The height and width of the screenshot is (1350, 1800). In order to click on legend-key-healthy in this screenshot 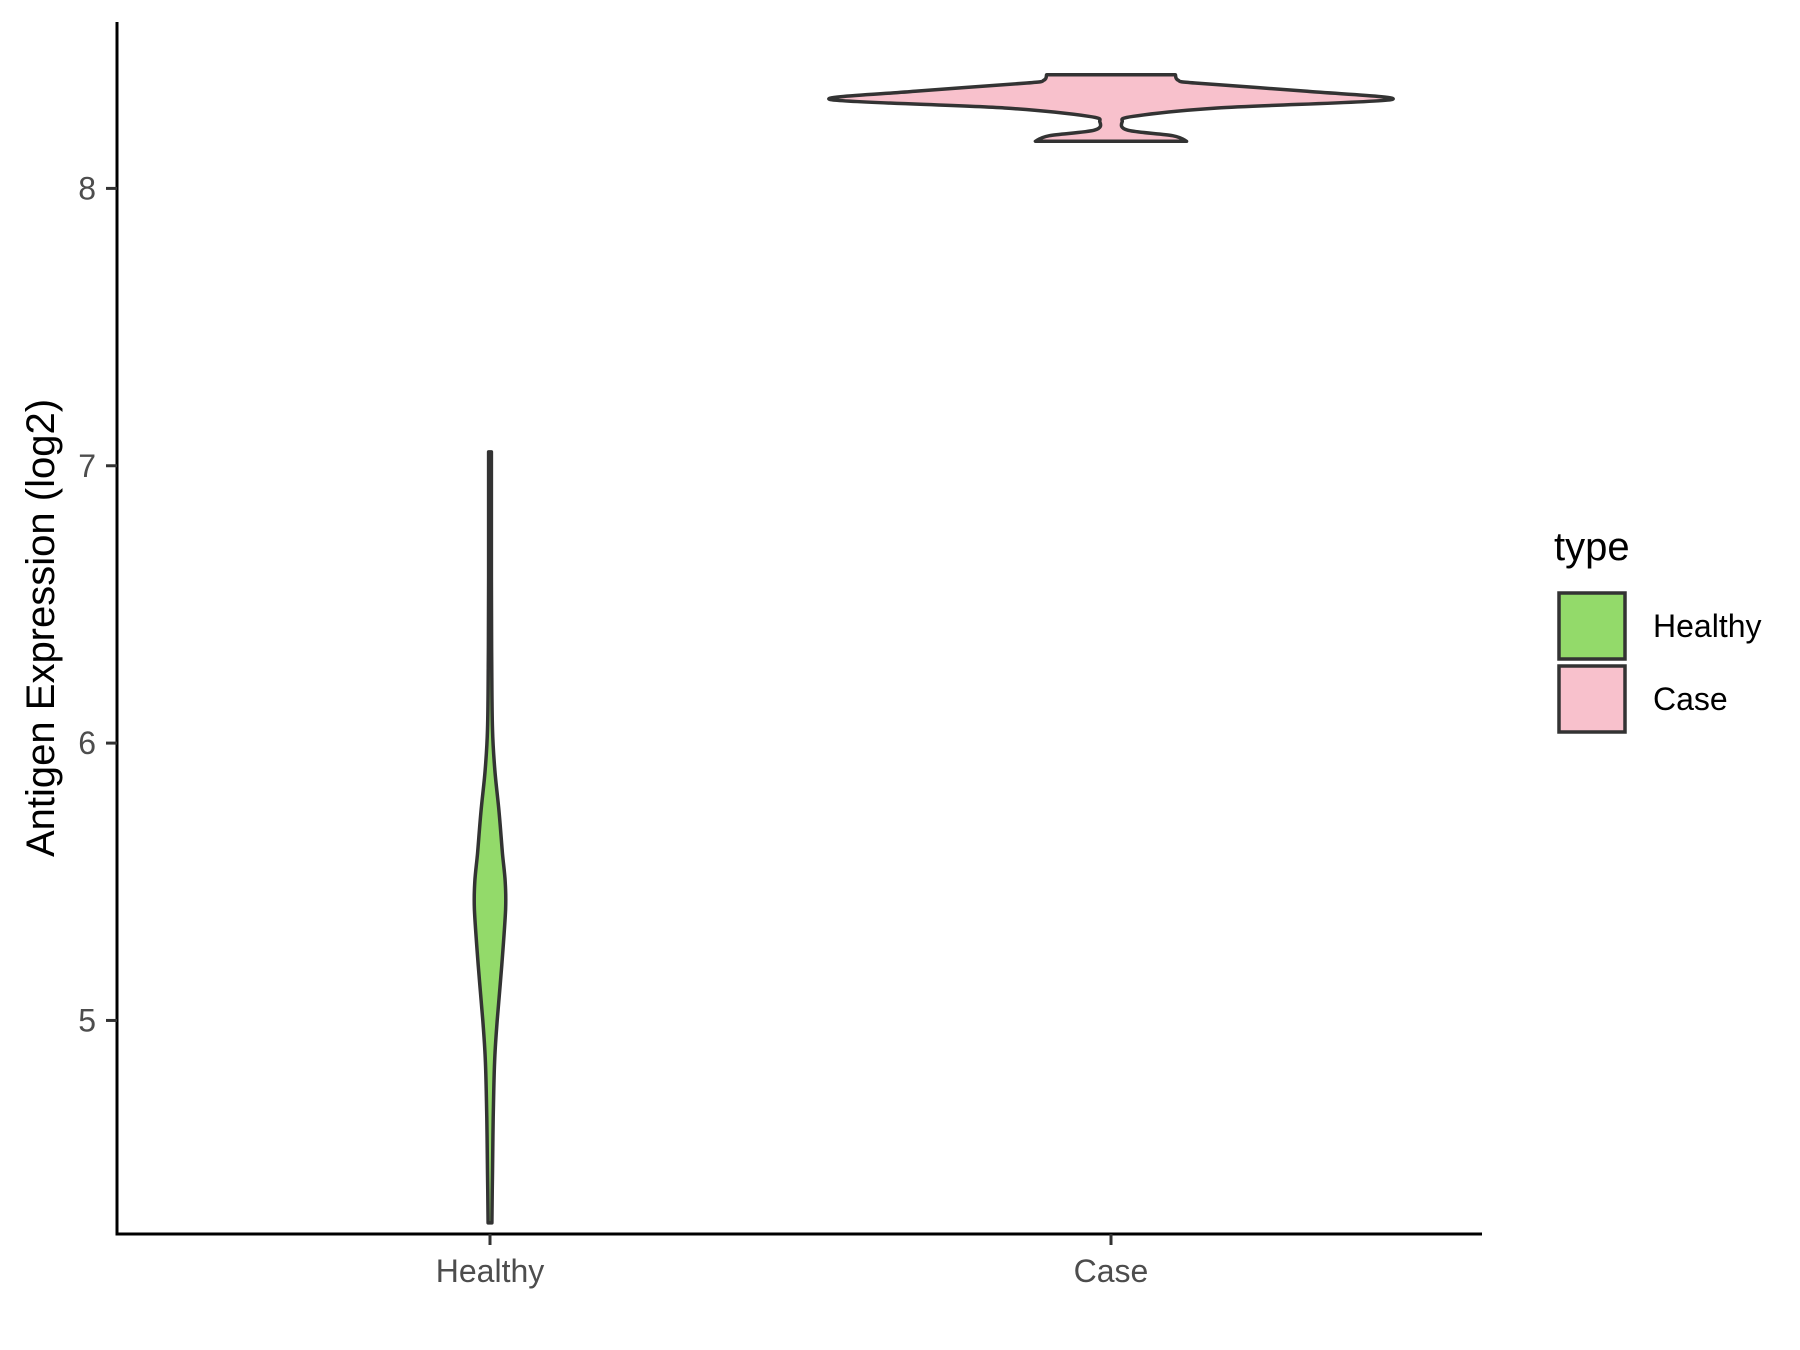, I will do `click(1592, 626)`.